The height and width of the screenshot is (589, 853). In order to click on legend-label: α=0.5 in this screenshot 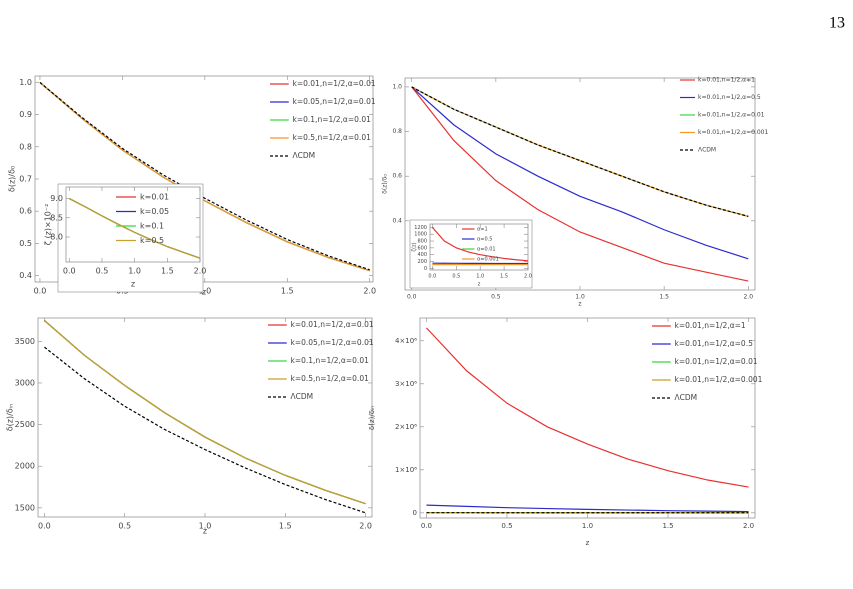, I will do `click(484, 240)`.